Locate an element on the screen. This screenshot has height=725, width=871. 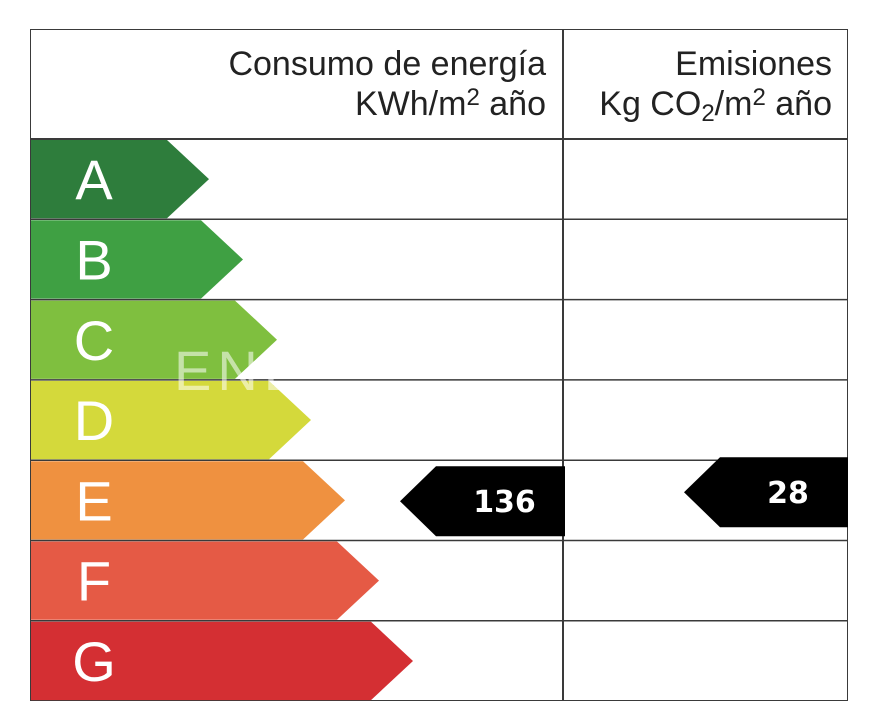
energy-header-unit: KWh/m2 año is located at coordinates (450, 103).